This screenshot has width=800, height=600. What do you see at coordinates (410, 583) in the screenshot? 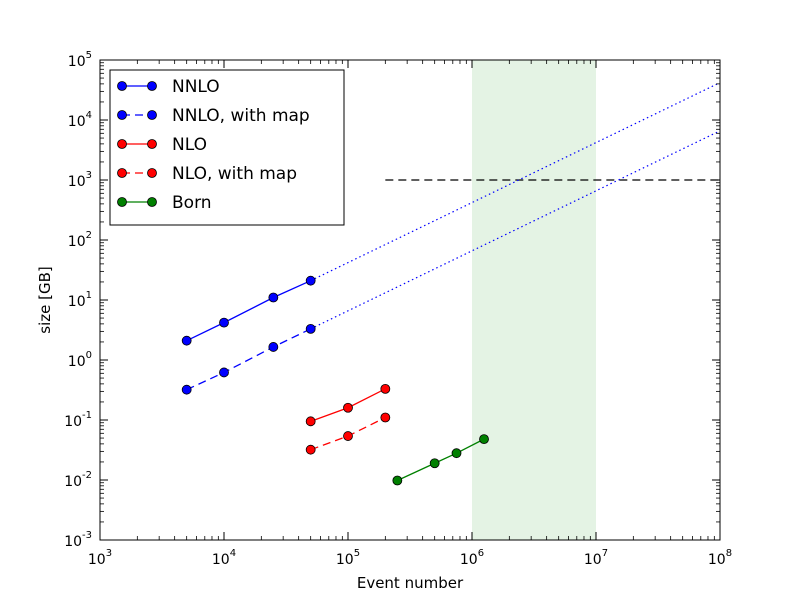
I see `x-axis-label: Event number` at bounding box center [410, 583].